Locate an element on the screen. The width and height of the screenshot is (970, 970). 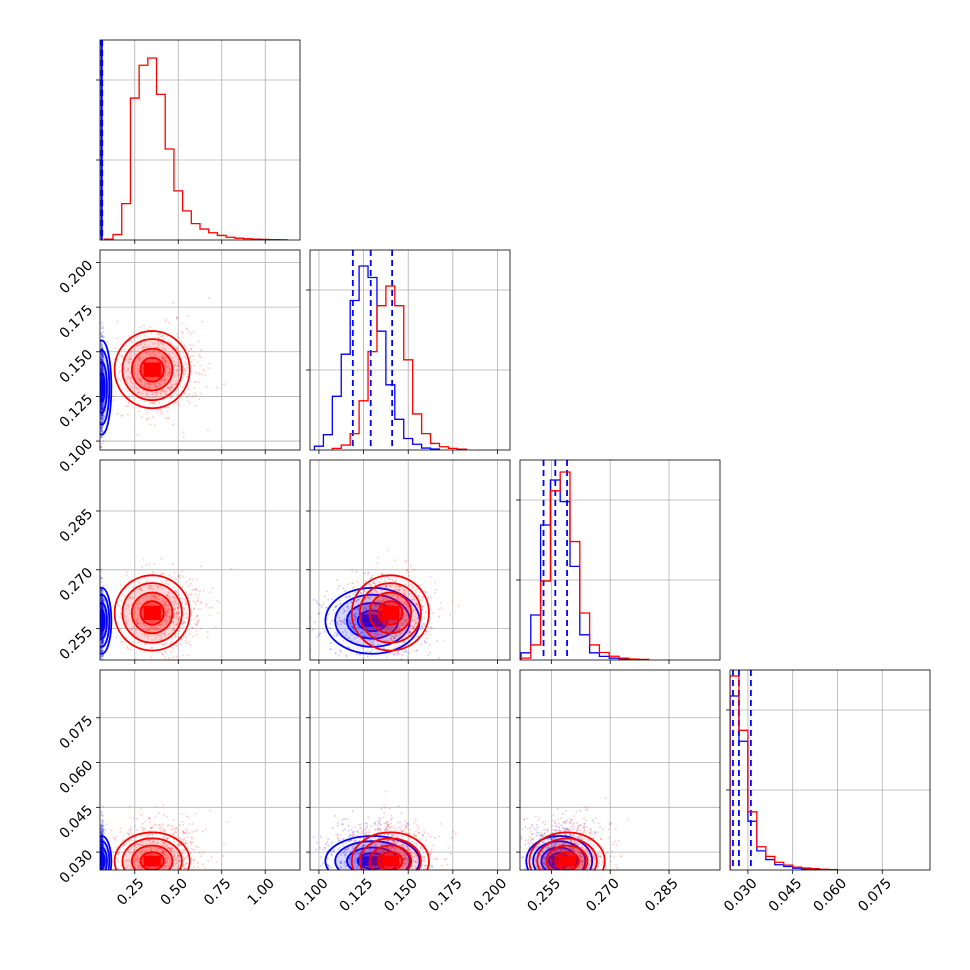
contour-red is located at coordinates (152, 613).